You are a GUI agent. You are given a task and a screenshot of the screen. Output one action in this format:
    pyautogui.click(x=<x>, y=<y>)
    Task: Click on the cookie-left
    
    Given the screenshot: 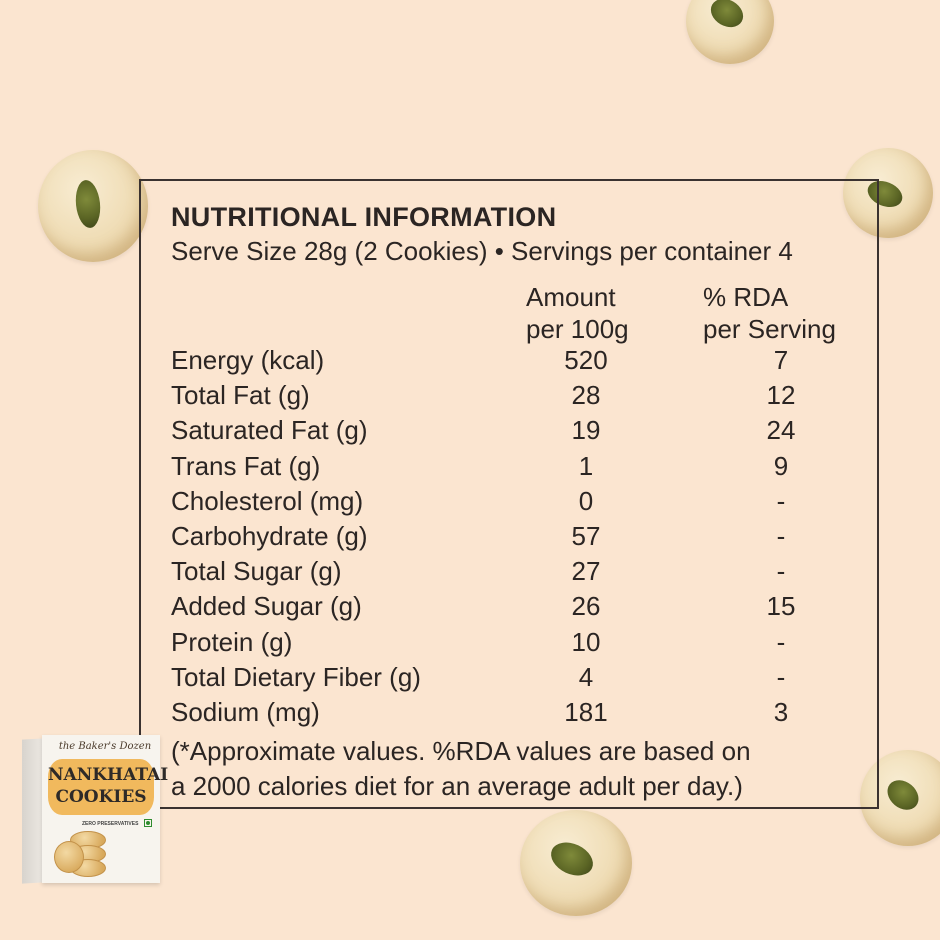 What is the action you would take?
    pyautogui.click(x=93, y=206)
    